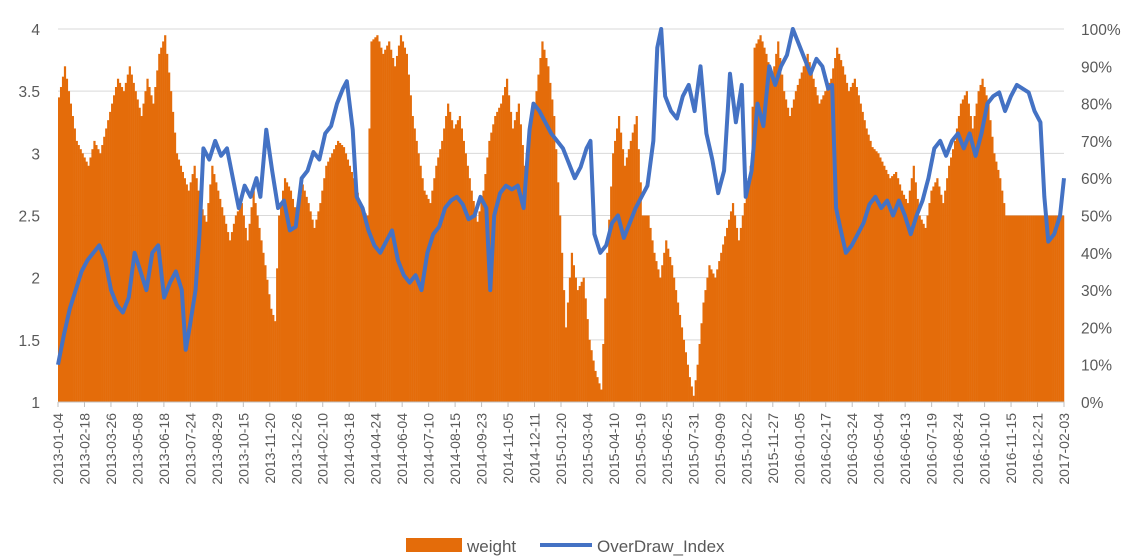  Describe the element at coordinates (826, 449) in the screenshot. I see `x-axis-tick-label: 2016-02-17` at that location.